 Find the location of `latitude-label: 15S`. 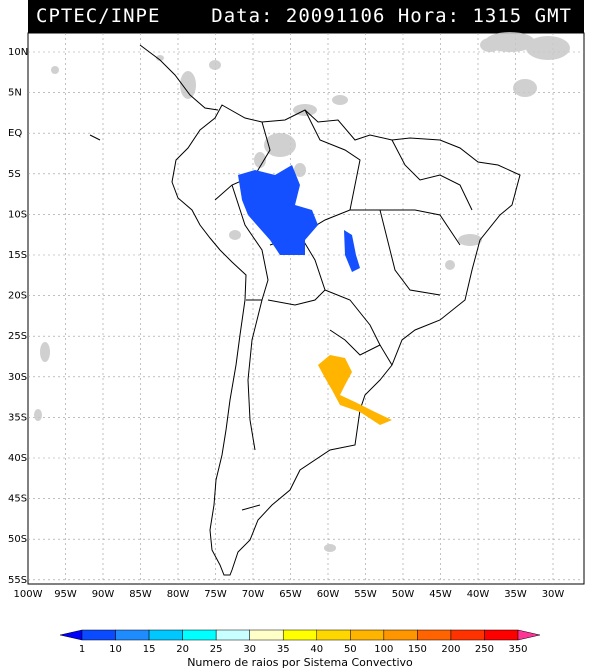

latitude-label: 15S is located at coordinates (17, 255).